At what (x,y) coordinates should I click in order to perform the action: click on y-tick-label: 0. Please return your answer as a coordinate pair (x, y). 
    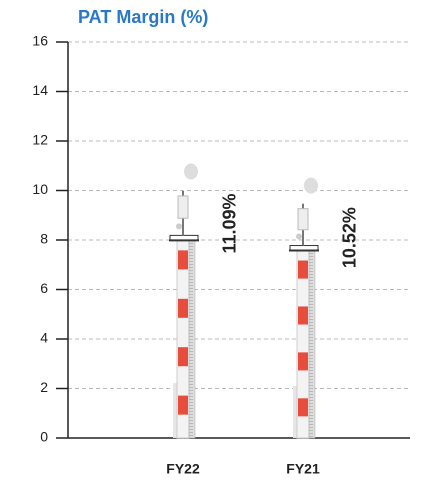
    Looking at the image, I should click on (44, 437).